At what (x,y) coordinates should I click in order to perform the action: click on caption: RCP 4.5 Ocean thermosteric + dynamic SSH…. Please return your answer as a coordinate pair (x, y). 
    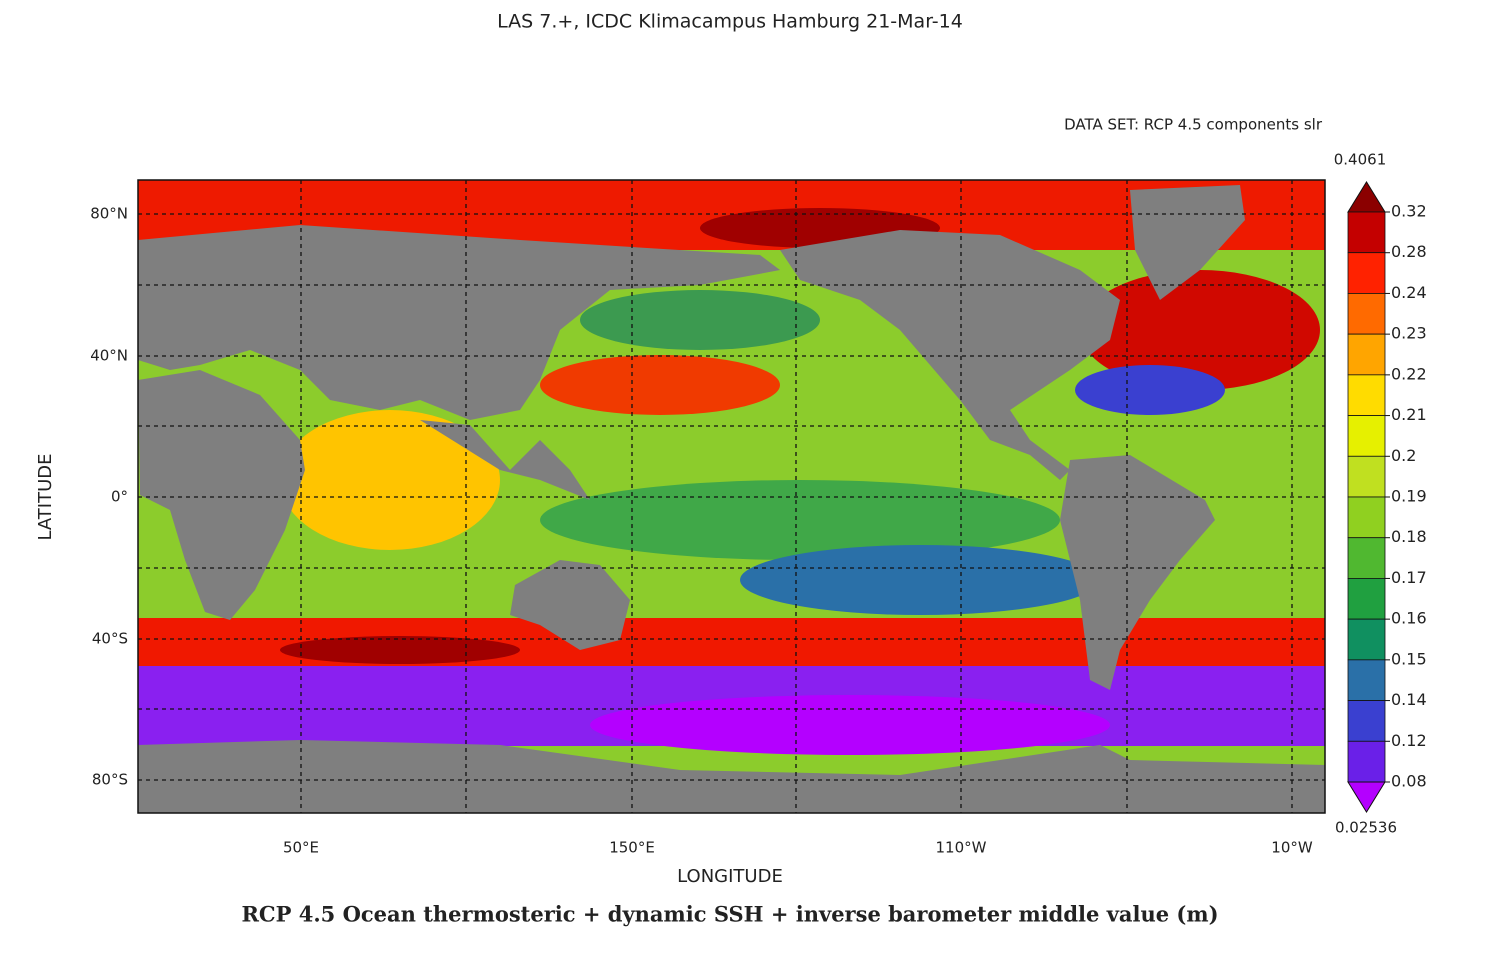
    Looking at the image, I should click on (729, 914).